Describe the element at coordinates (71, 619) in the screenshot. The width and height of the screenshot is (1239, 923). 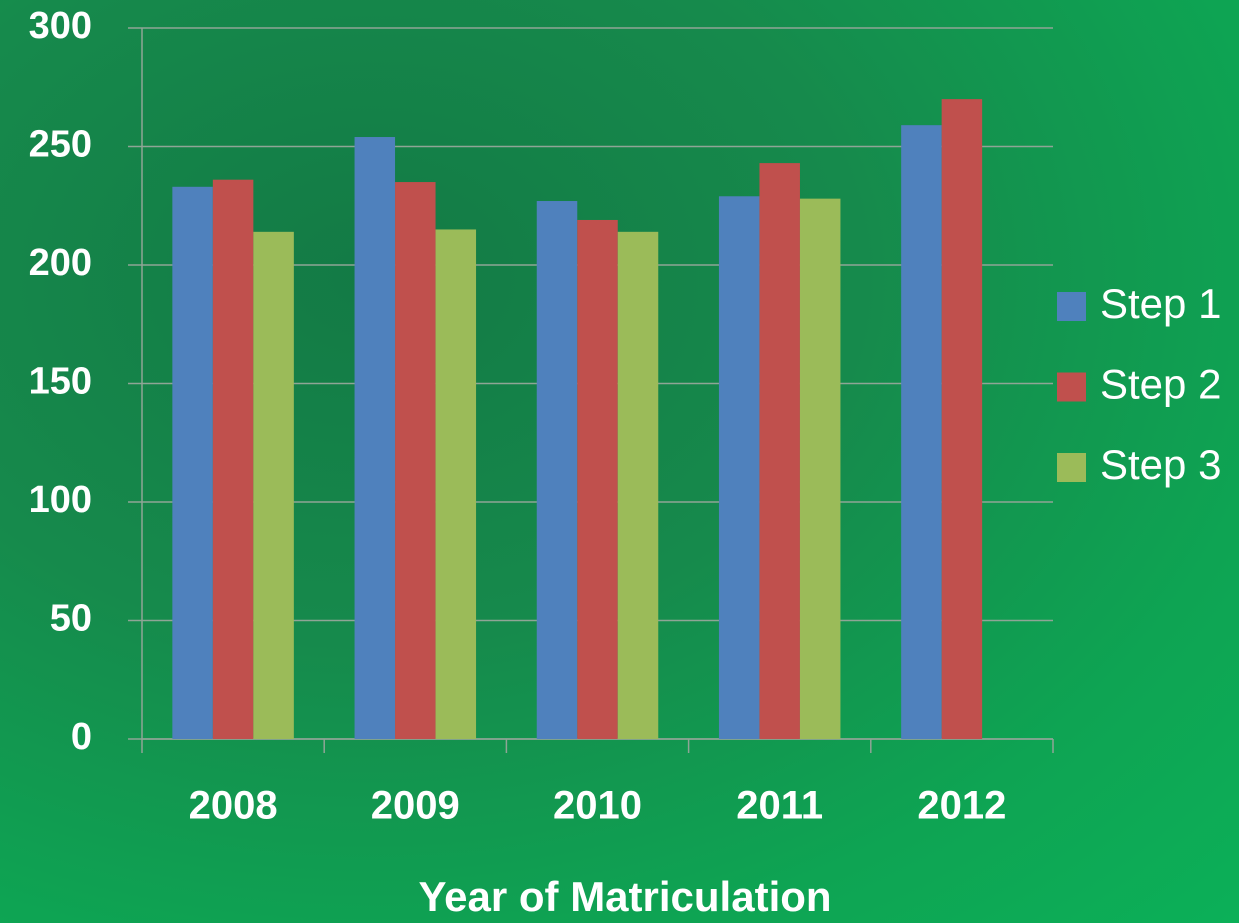
I see `y-tick-label: 50` at that location.